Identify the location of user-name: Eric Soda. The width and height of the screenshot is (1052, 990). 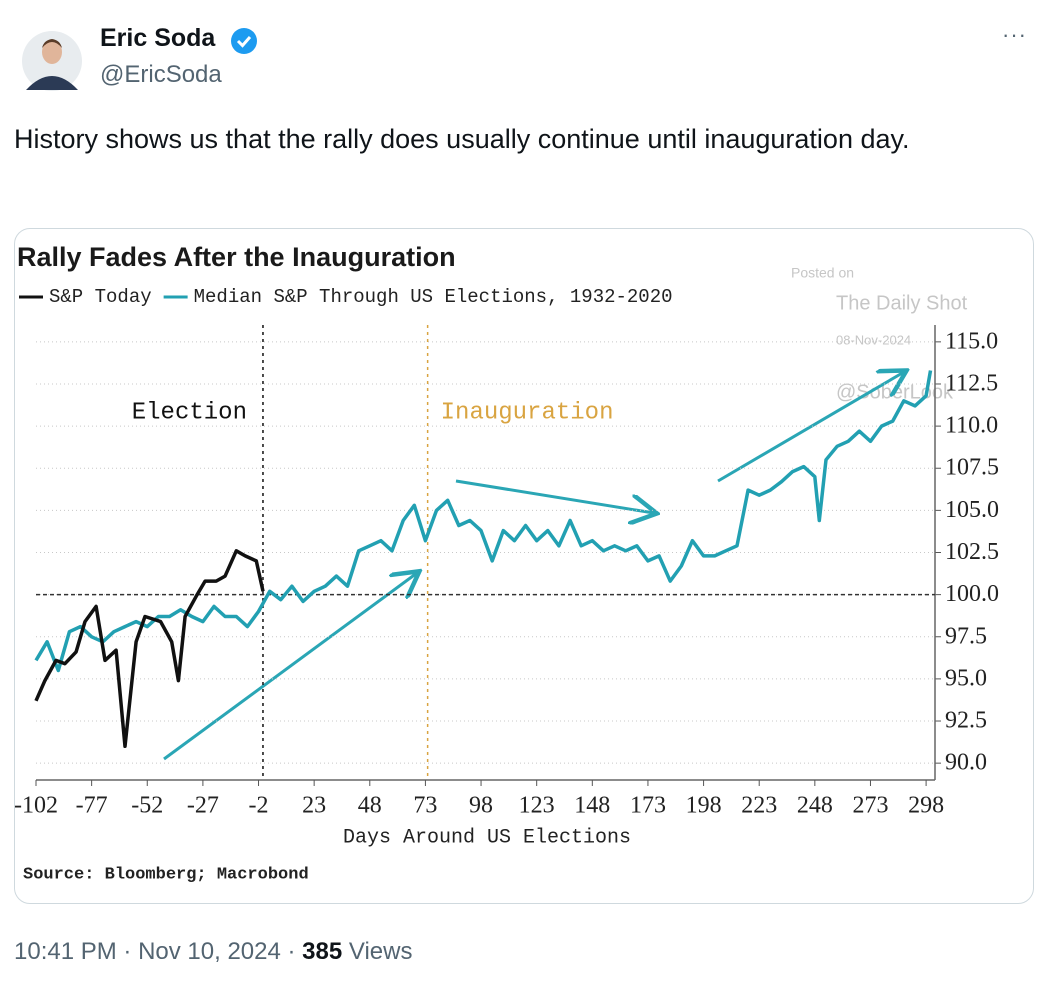
(158, 38).